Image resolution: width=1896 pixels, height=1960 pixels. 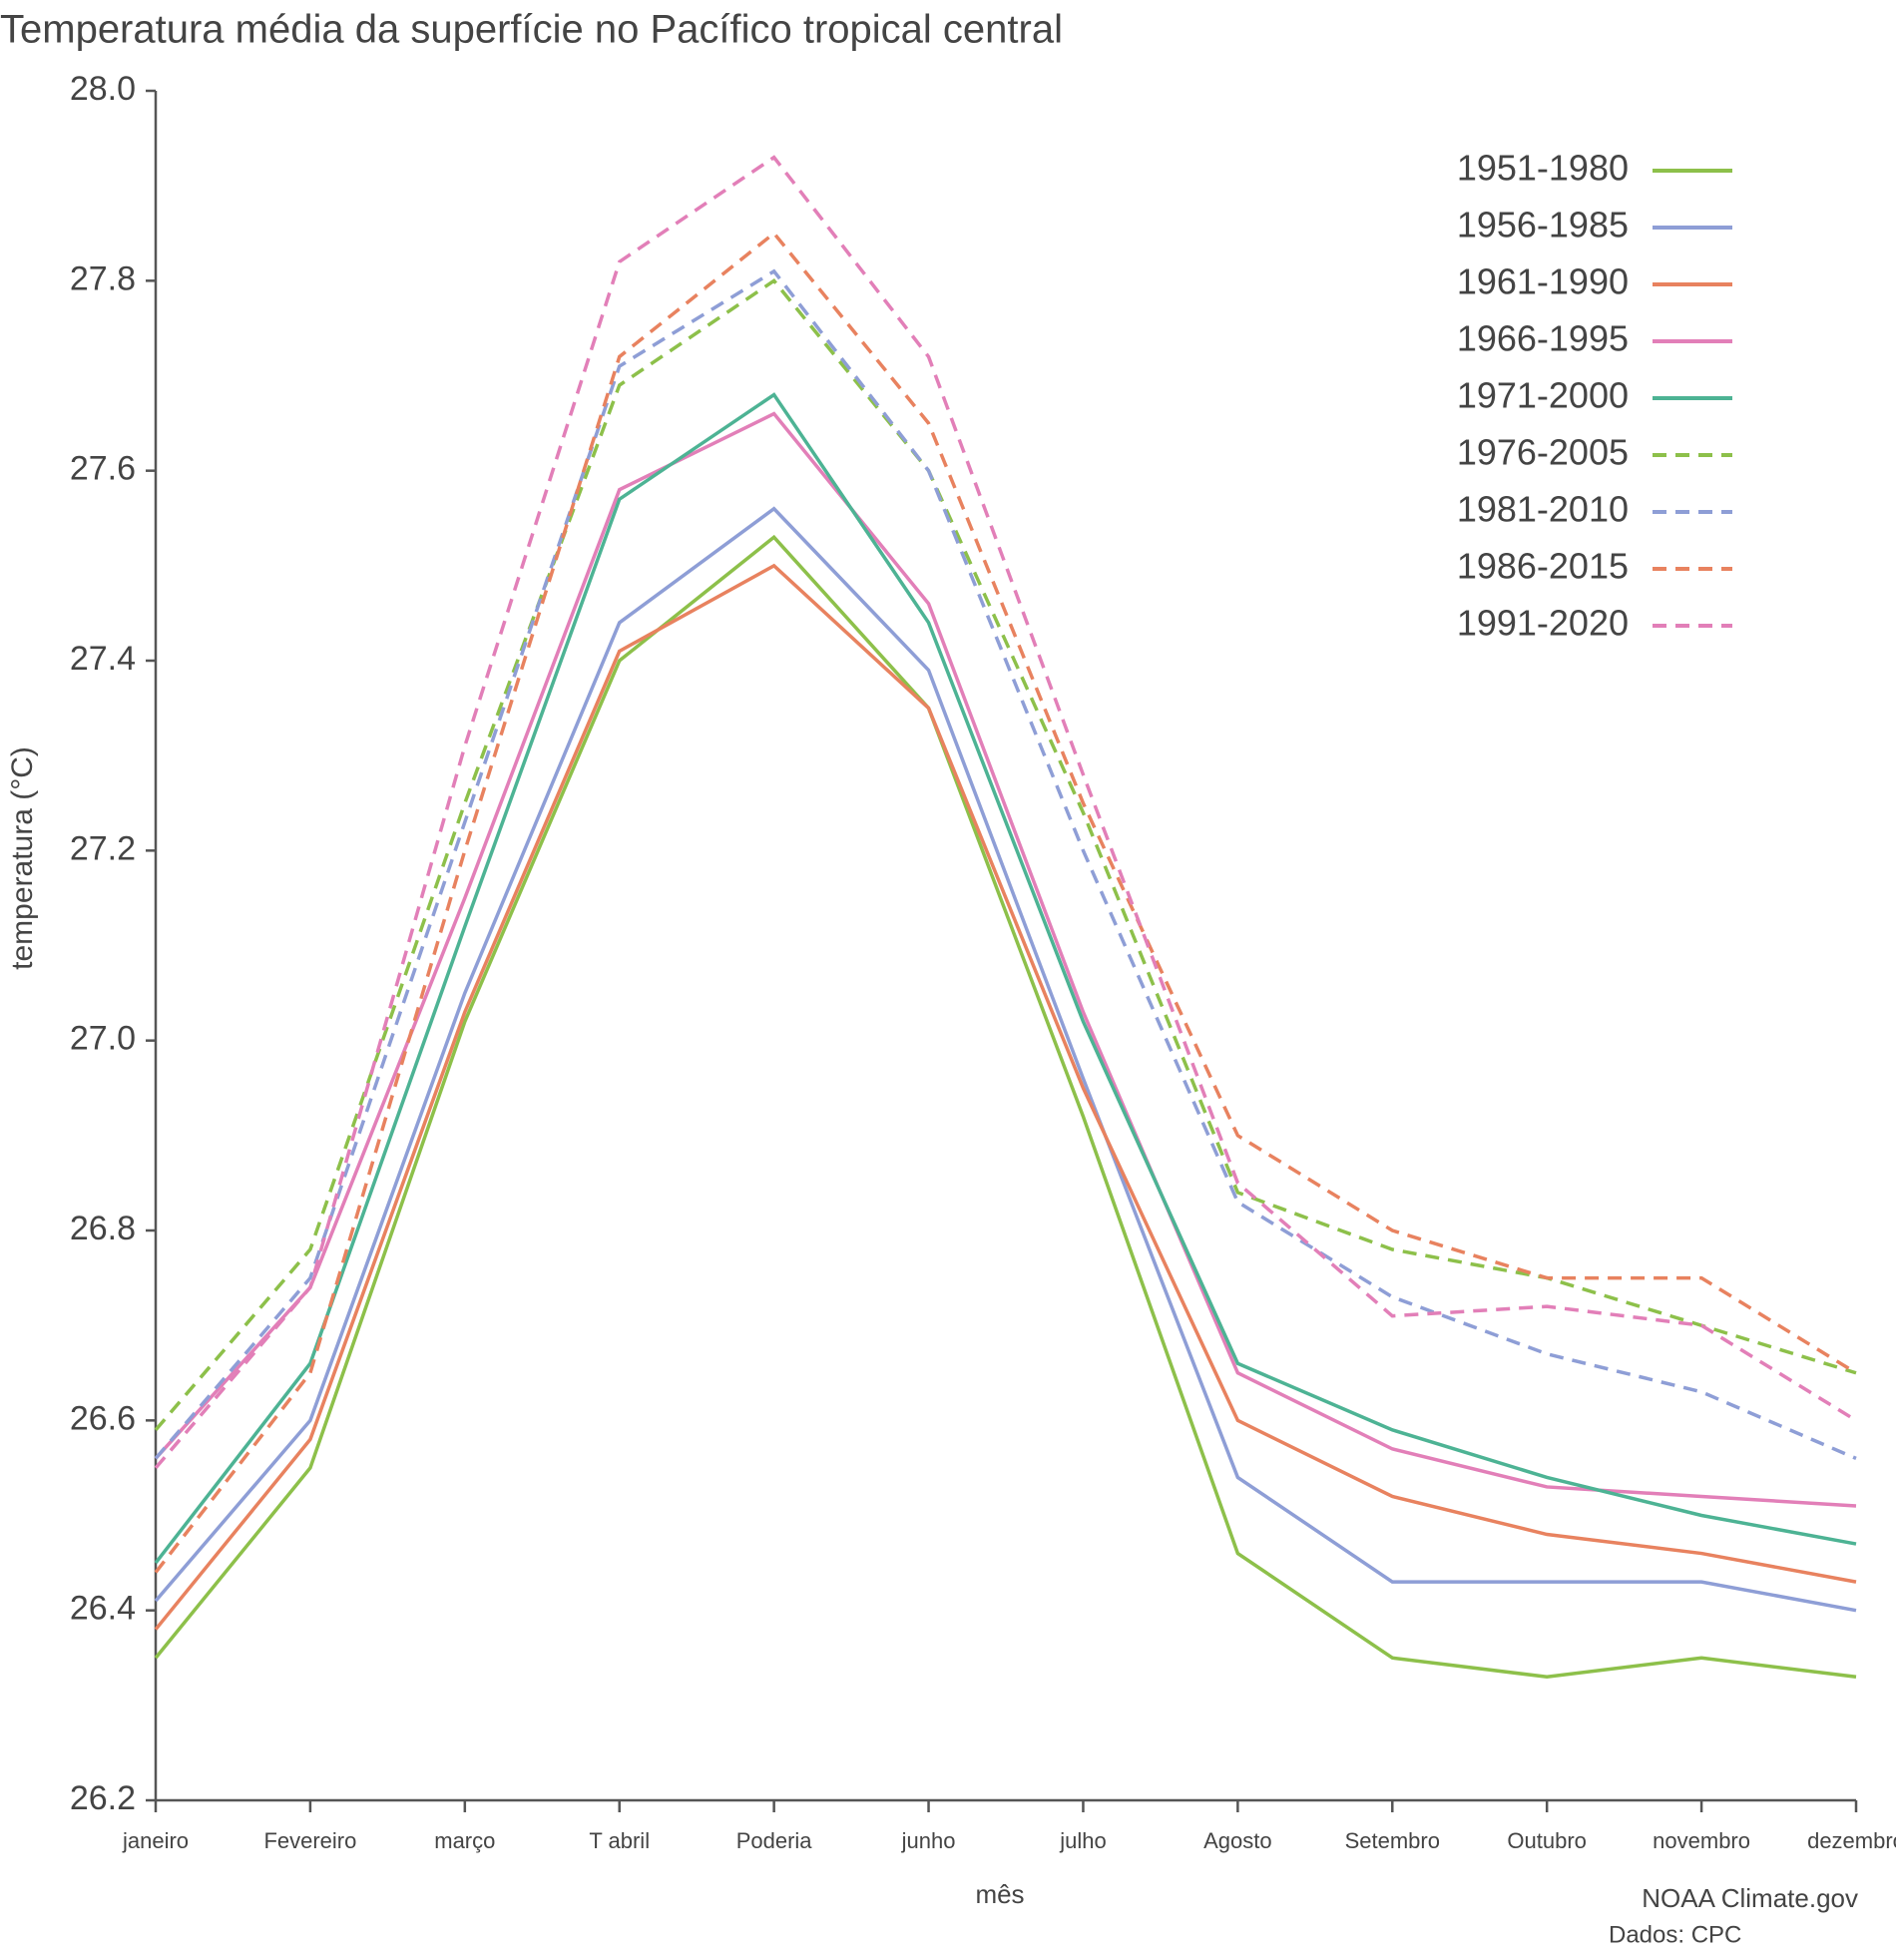 I want to click on x-tick-label: Agosto, so click(x=1237, y=1840).